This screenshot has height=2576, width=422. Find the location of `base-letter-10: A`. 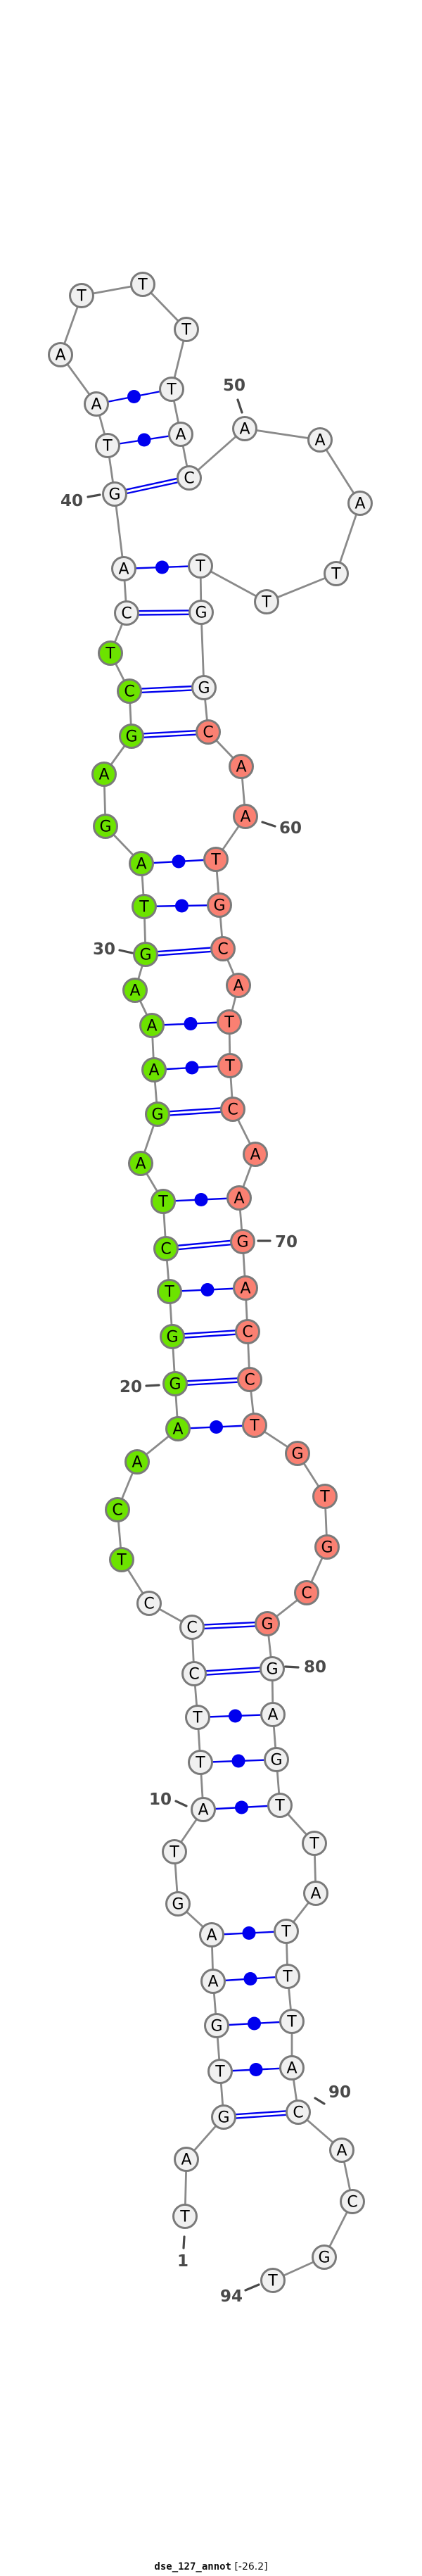

base-letter-10: A is located at coordinates (203, 1810).